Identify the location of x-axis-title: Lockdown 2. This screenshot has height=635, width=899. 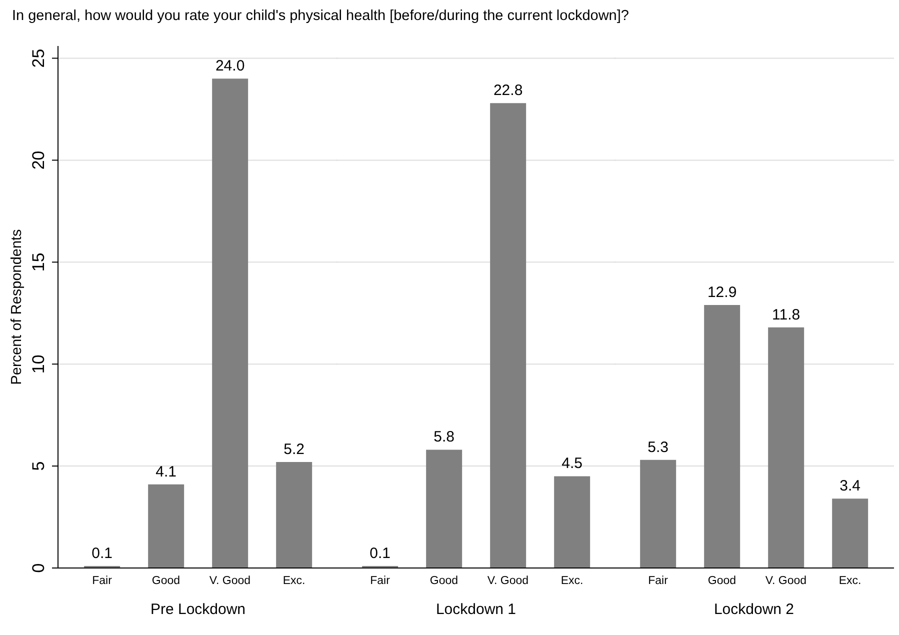
(754, 609).